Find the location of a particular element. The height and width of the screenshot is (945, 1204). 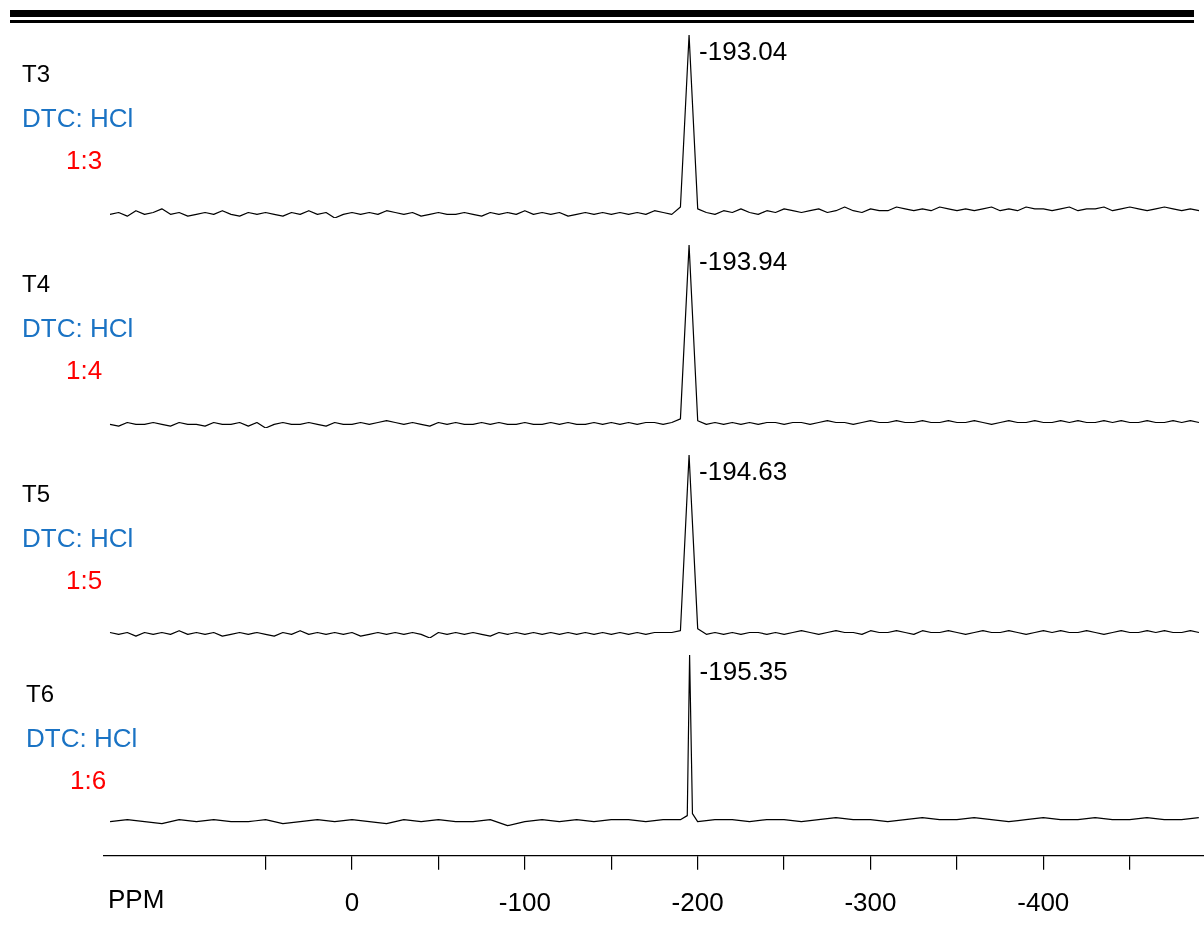

text: T6 is located at coordinates (40, 693).